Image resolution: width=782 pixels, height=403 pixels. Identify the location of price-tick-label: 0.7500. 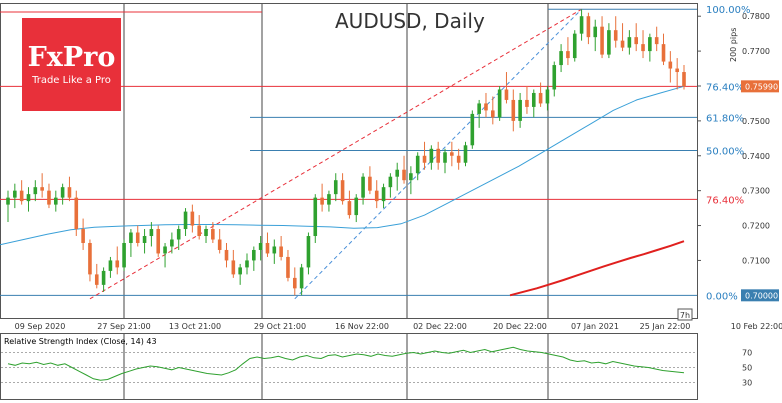
(756, 121).